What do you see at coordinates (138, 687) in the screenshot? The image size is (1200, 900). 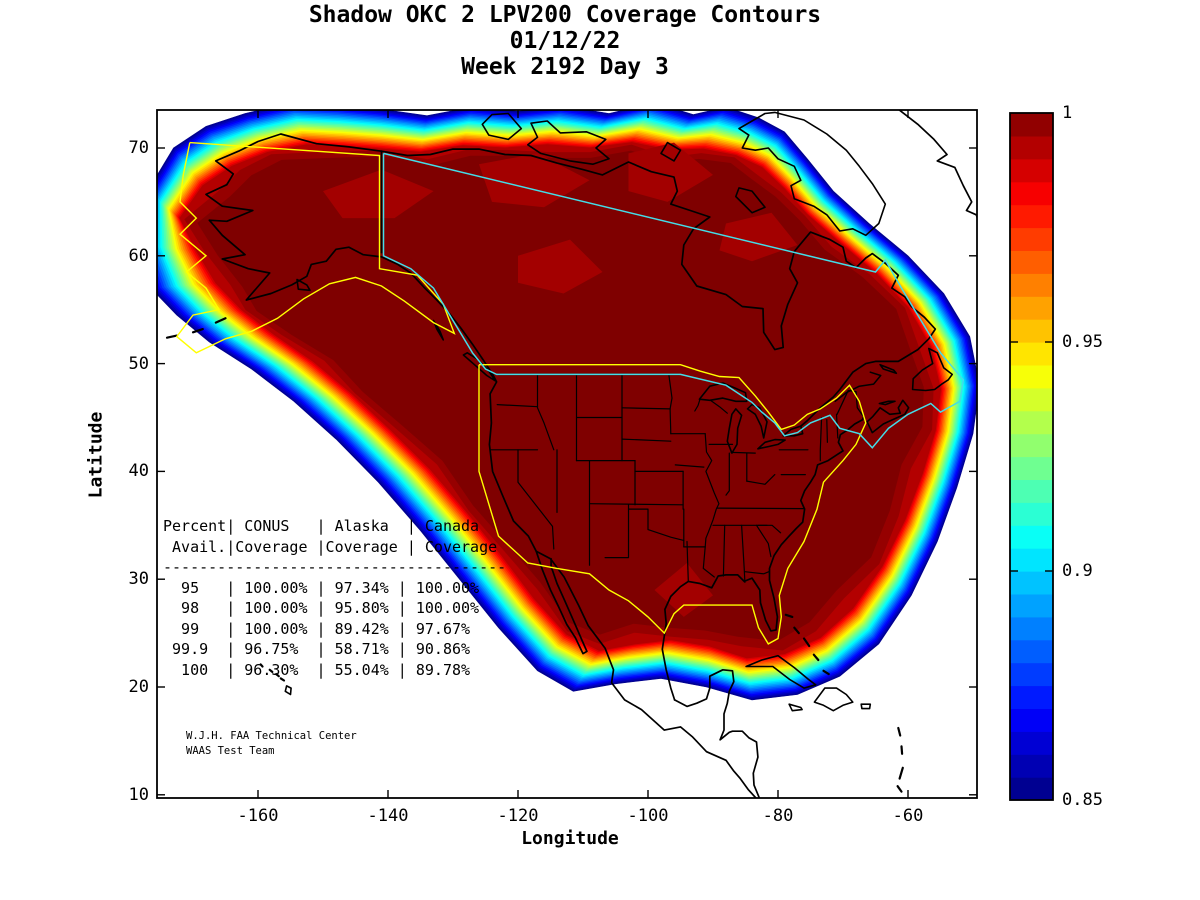 I see `y-tick-label: 20` at bounding box center [138, 687].